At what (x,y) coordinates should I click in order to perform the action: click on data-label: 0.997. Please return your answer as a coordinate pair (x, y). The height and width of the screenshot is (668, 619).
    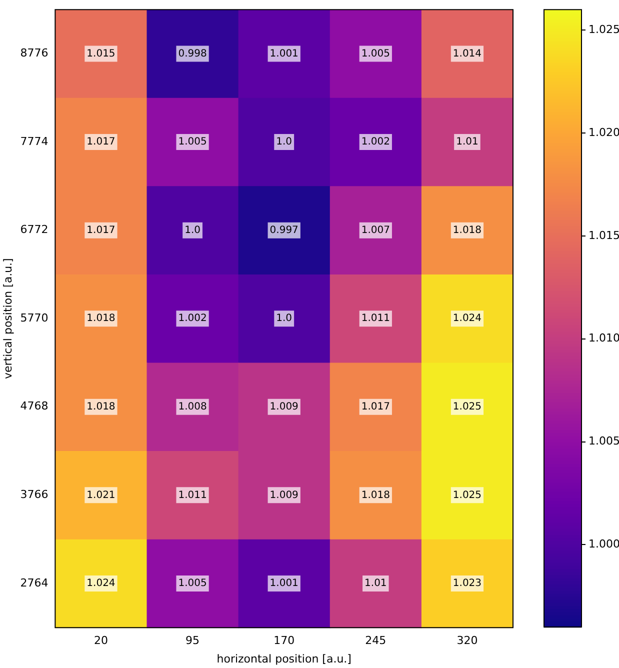
    Looking at the image, I should click on (284, 230).